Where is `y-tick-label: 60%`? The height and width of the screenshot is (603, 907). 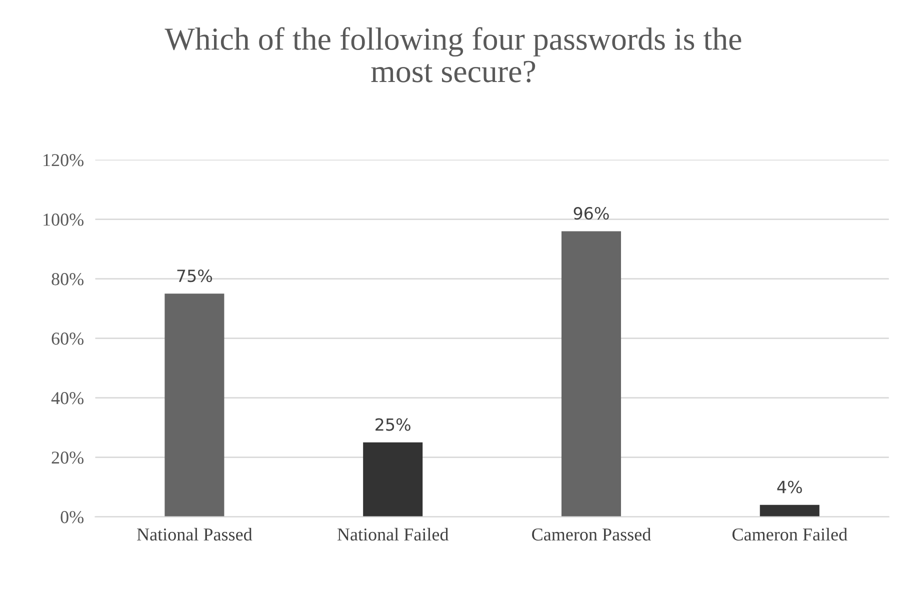 y-tick-label: 60% is located at coordinates (68, 338).